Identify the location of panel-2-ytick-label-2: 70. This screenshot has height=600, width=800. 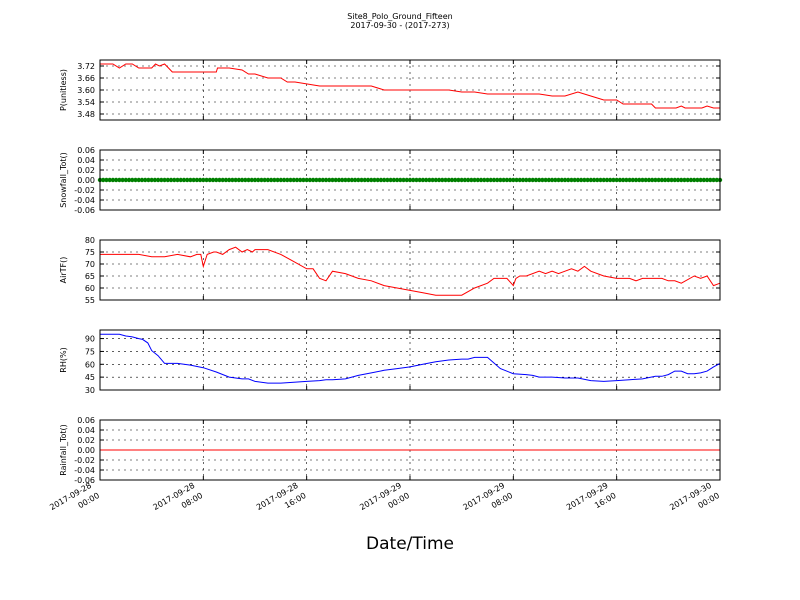
(90, 264).